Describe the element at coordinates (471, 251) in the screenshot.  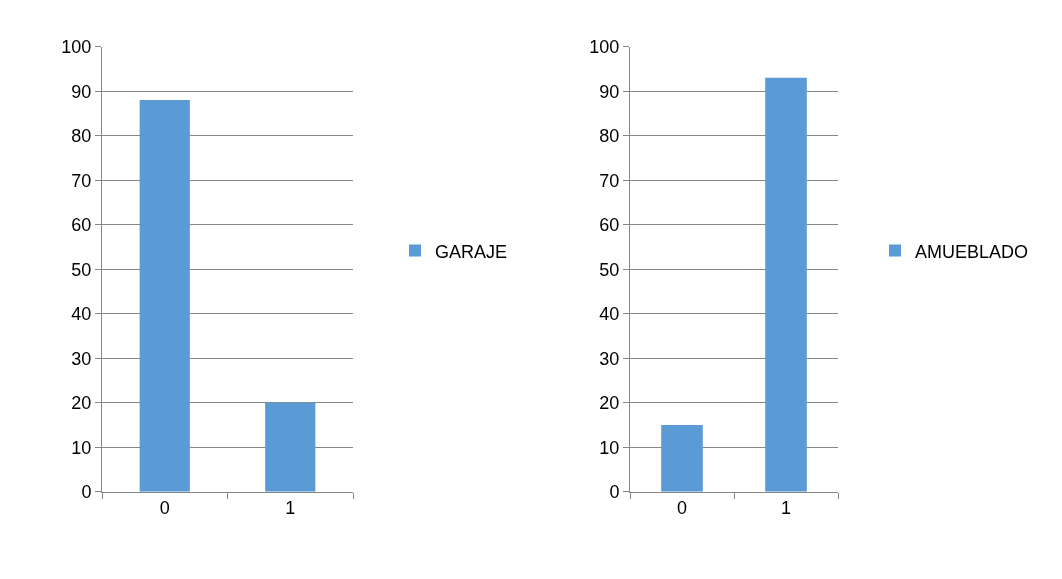
I see `legend-label: GARAJE` at that location.